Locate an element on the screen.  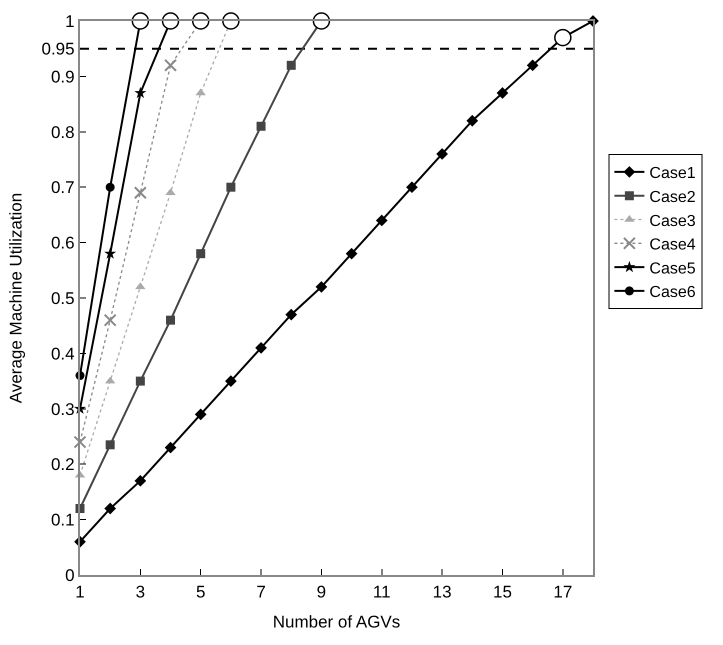
legend-label: Case5 is located at coordinates (672, 269).